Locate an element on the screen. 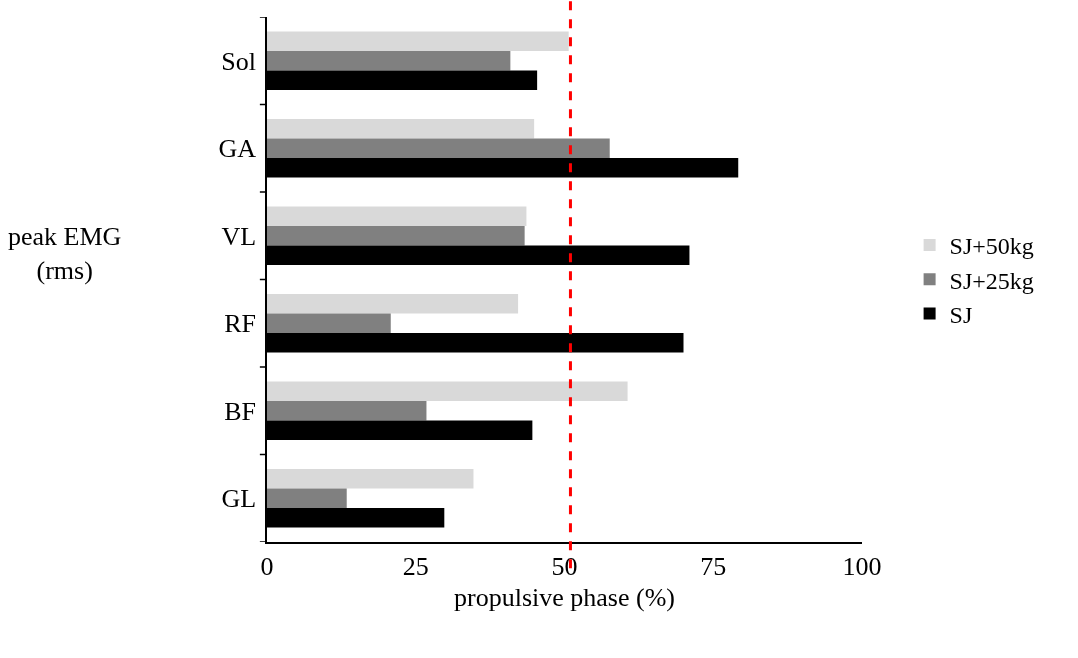 The width and height of the screenshot is (1078, 658). y-axis-title: peak EMG (rms) is located at coordinates (65, 253).